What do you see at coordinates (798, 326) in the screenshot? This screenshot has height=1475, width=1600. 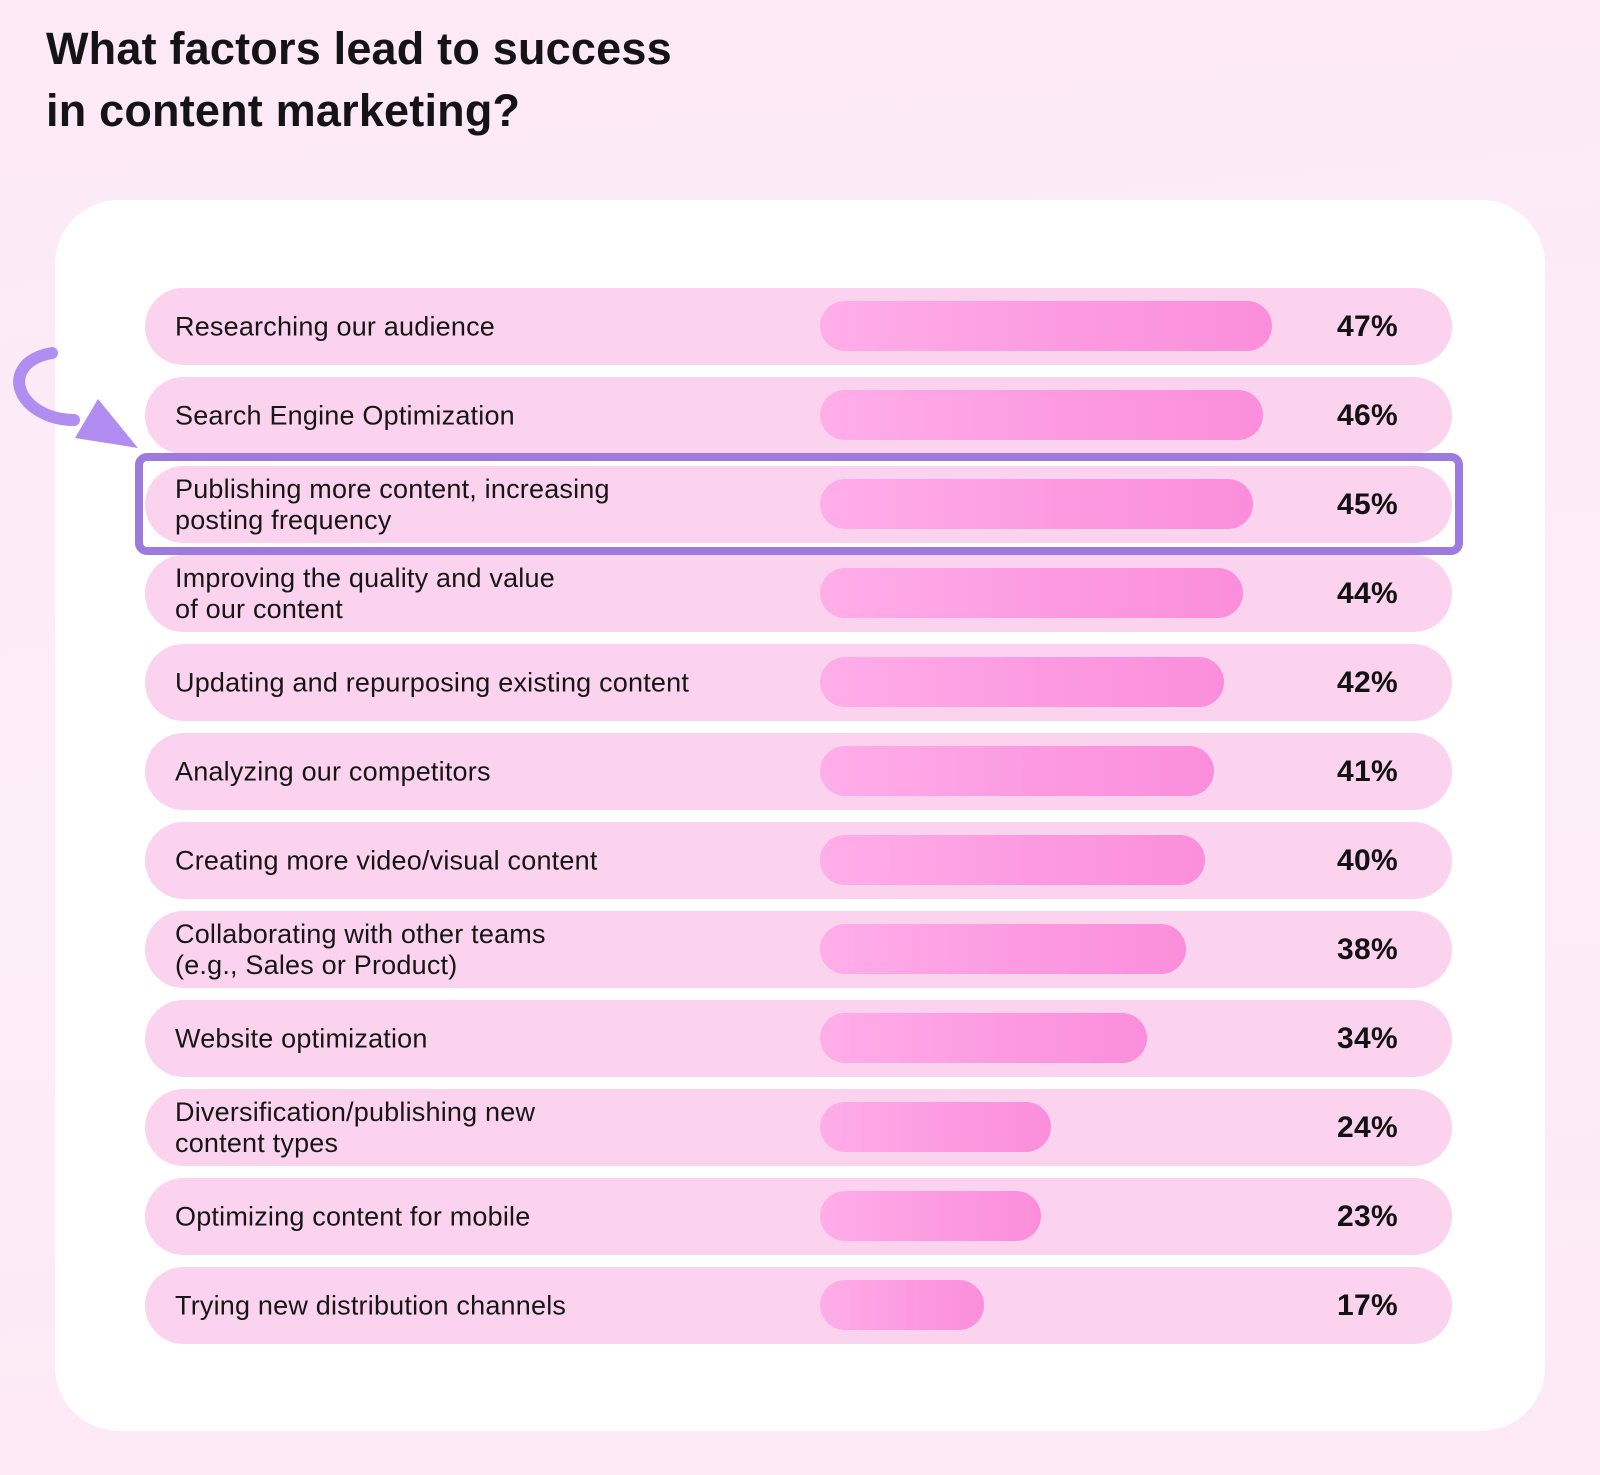 I see `chart-row: Researching our audience 47%` at bounding box center [798, 326].